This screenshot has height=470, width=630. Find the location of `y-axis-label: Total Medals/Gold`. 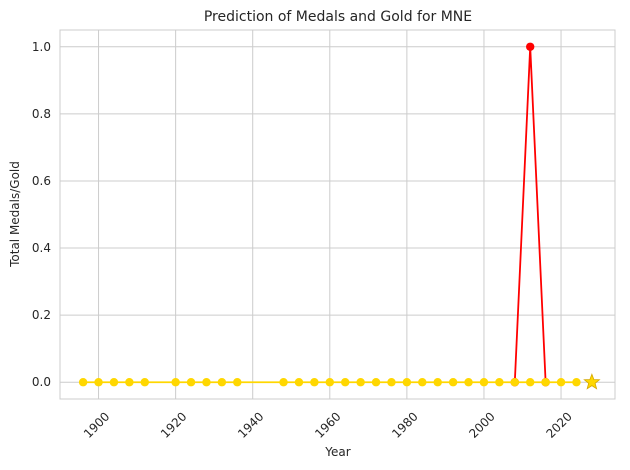

y-axis-label: Total Medals/Gold is located at coordinates (15, 214).